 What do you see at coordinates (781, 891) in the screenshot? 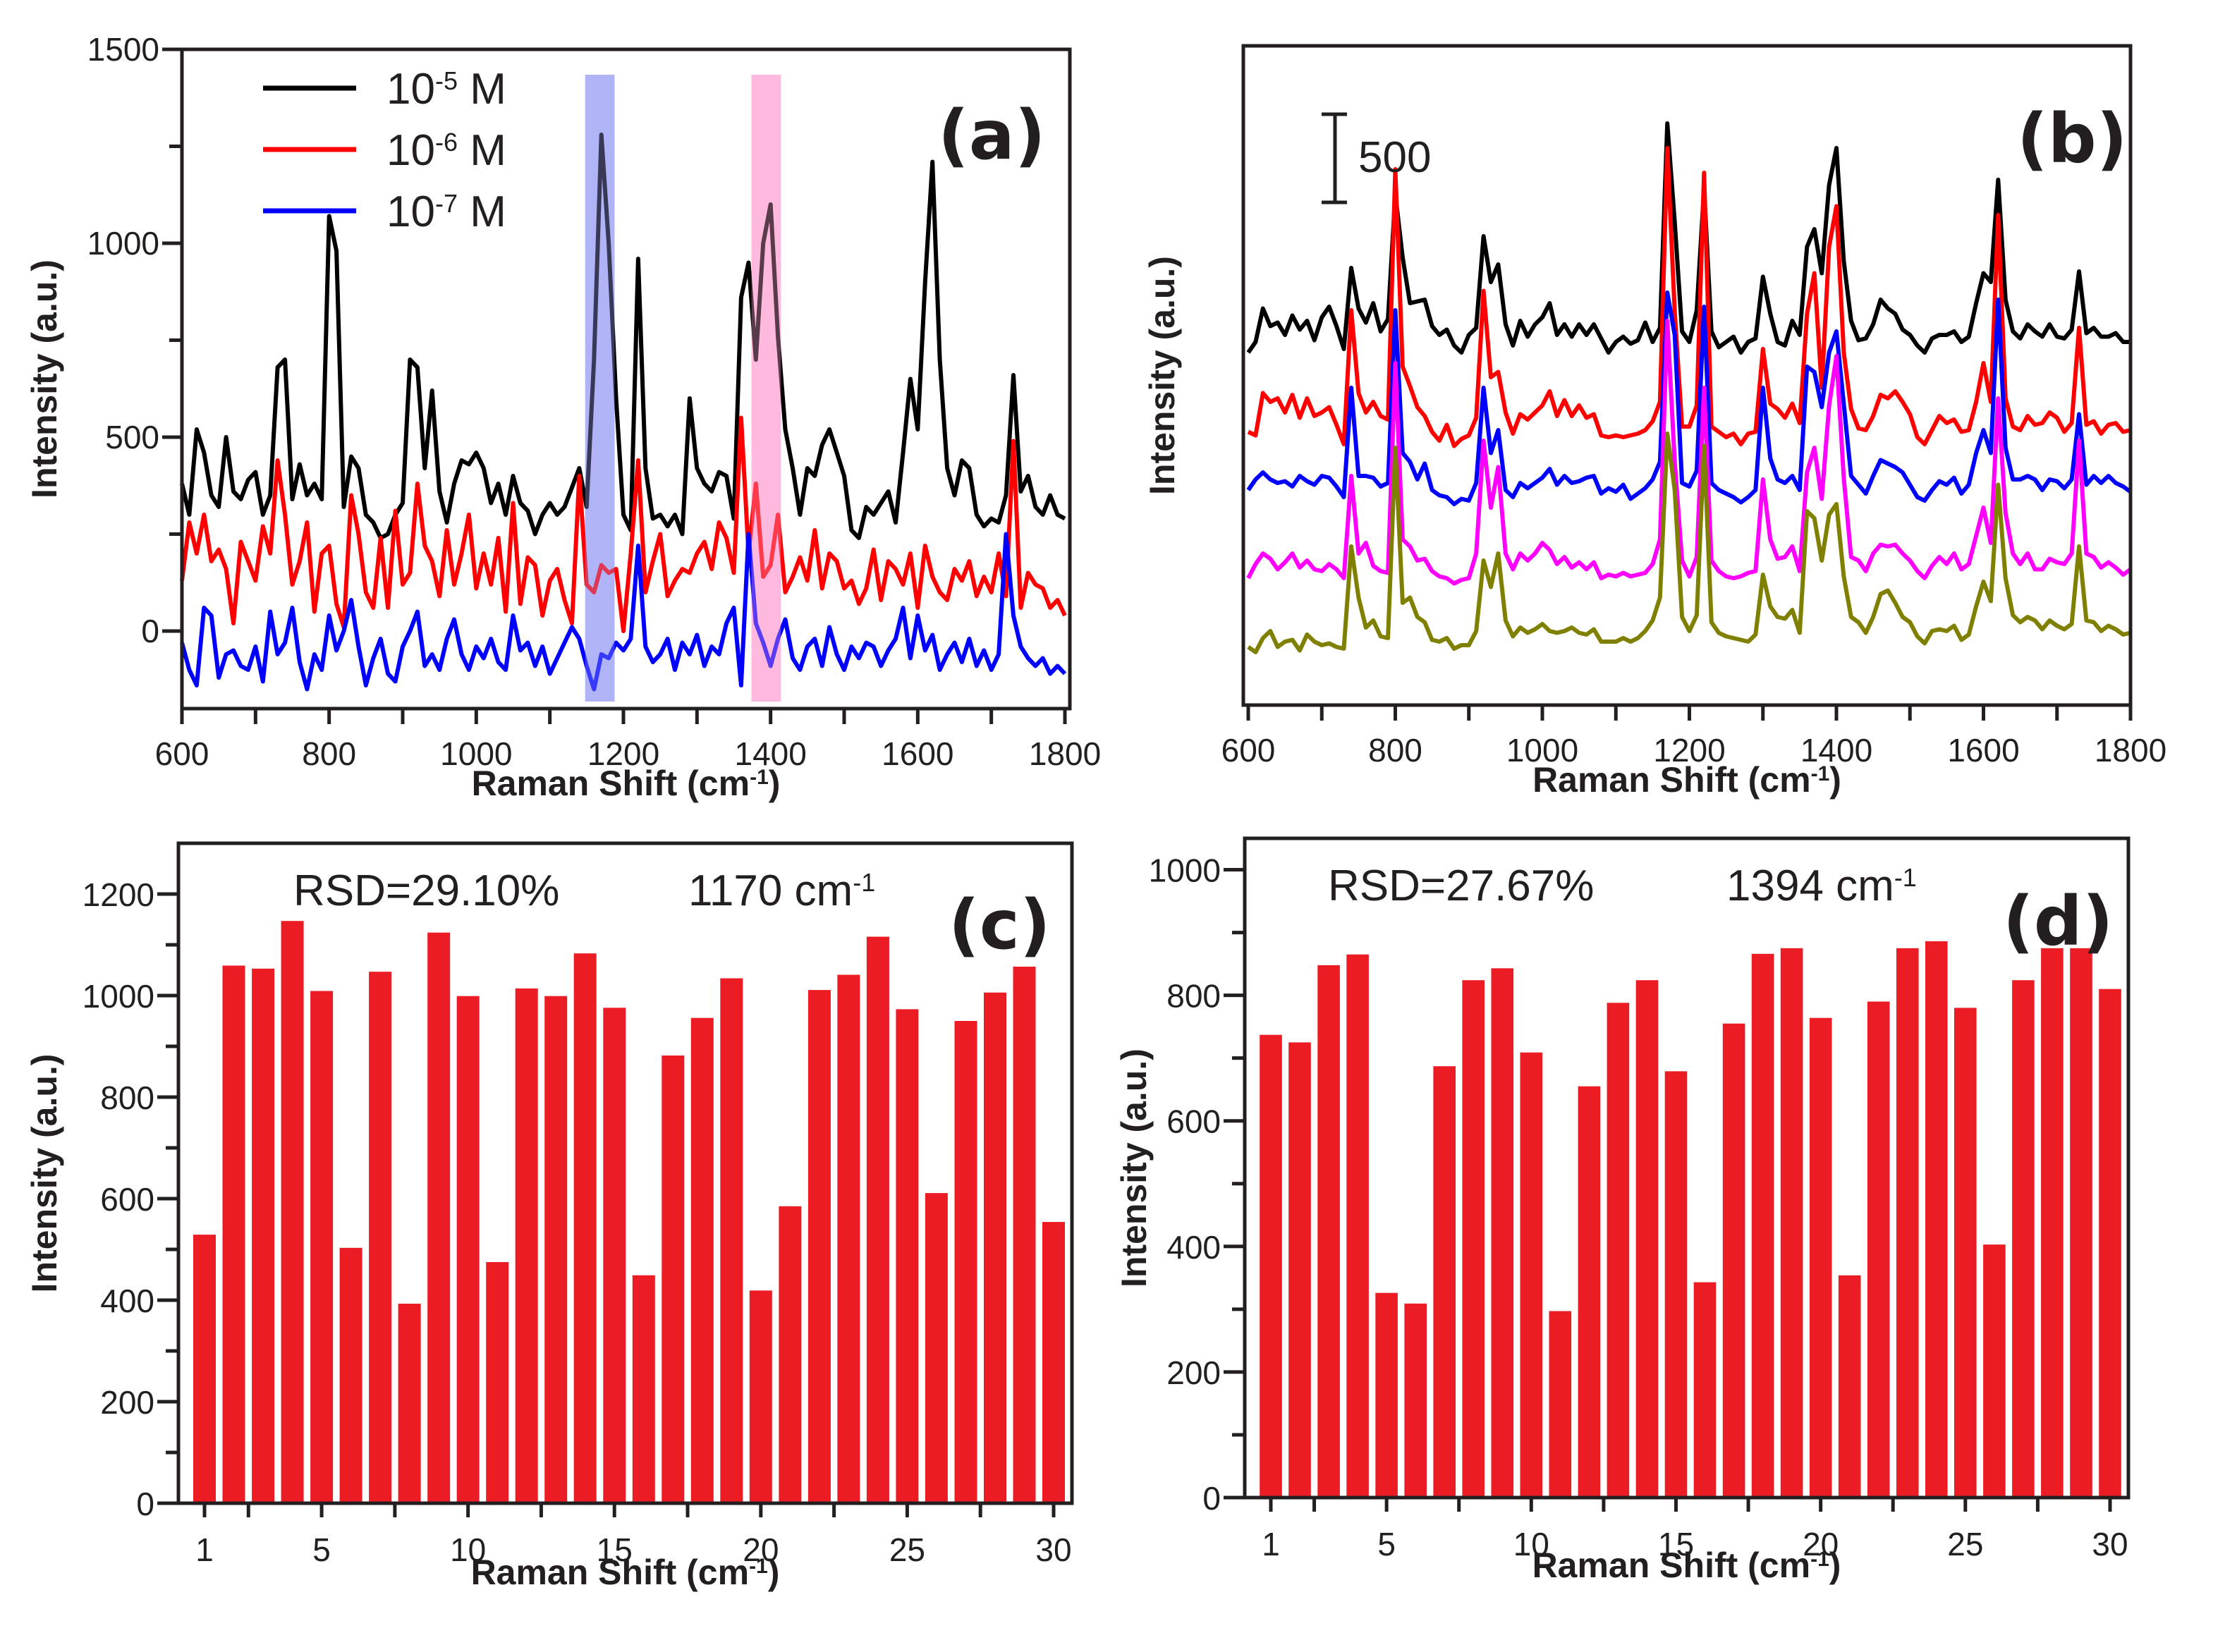
I see `peak-annotation: 1170 cm-1` at bounding box center [781, 891].